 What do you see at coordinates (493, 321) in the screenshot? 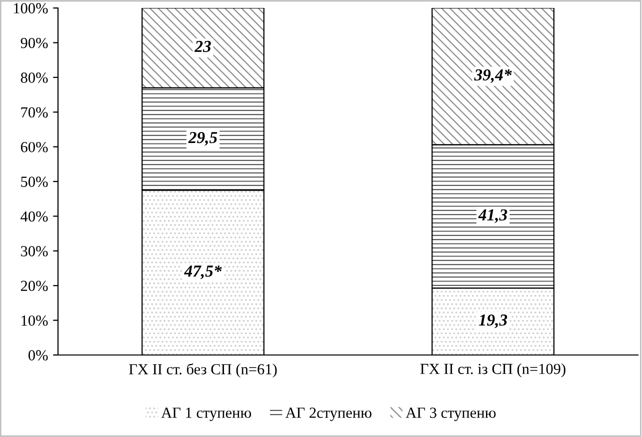
I see `data-label: 19,3` at bounding box center [493, 321].